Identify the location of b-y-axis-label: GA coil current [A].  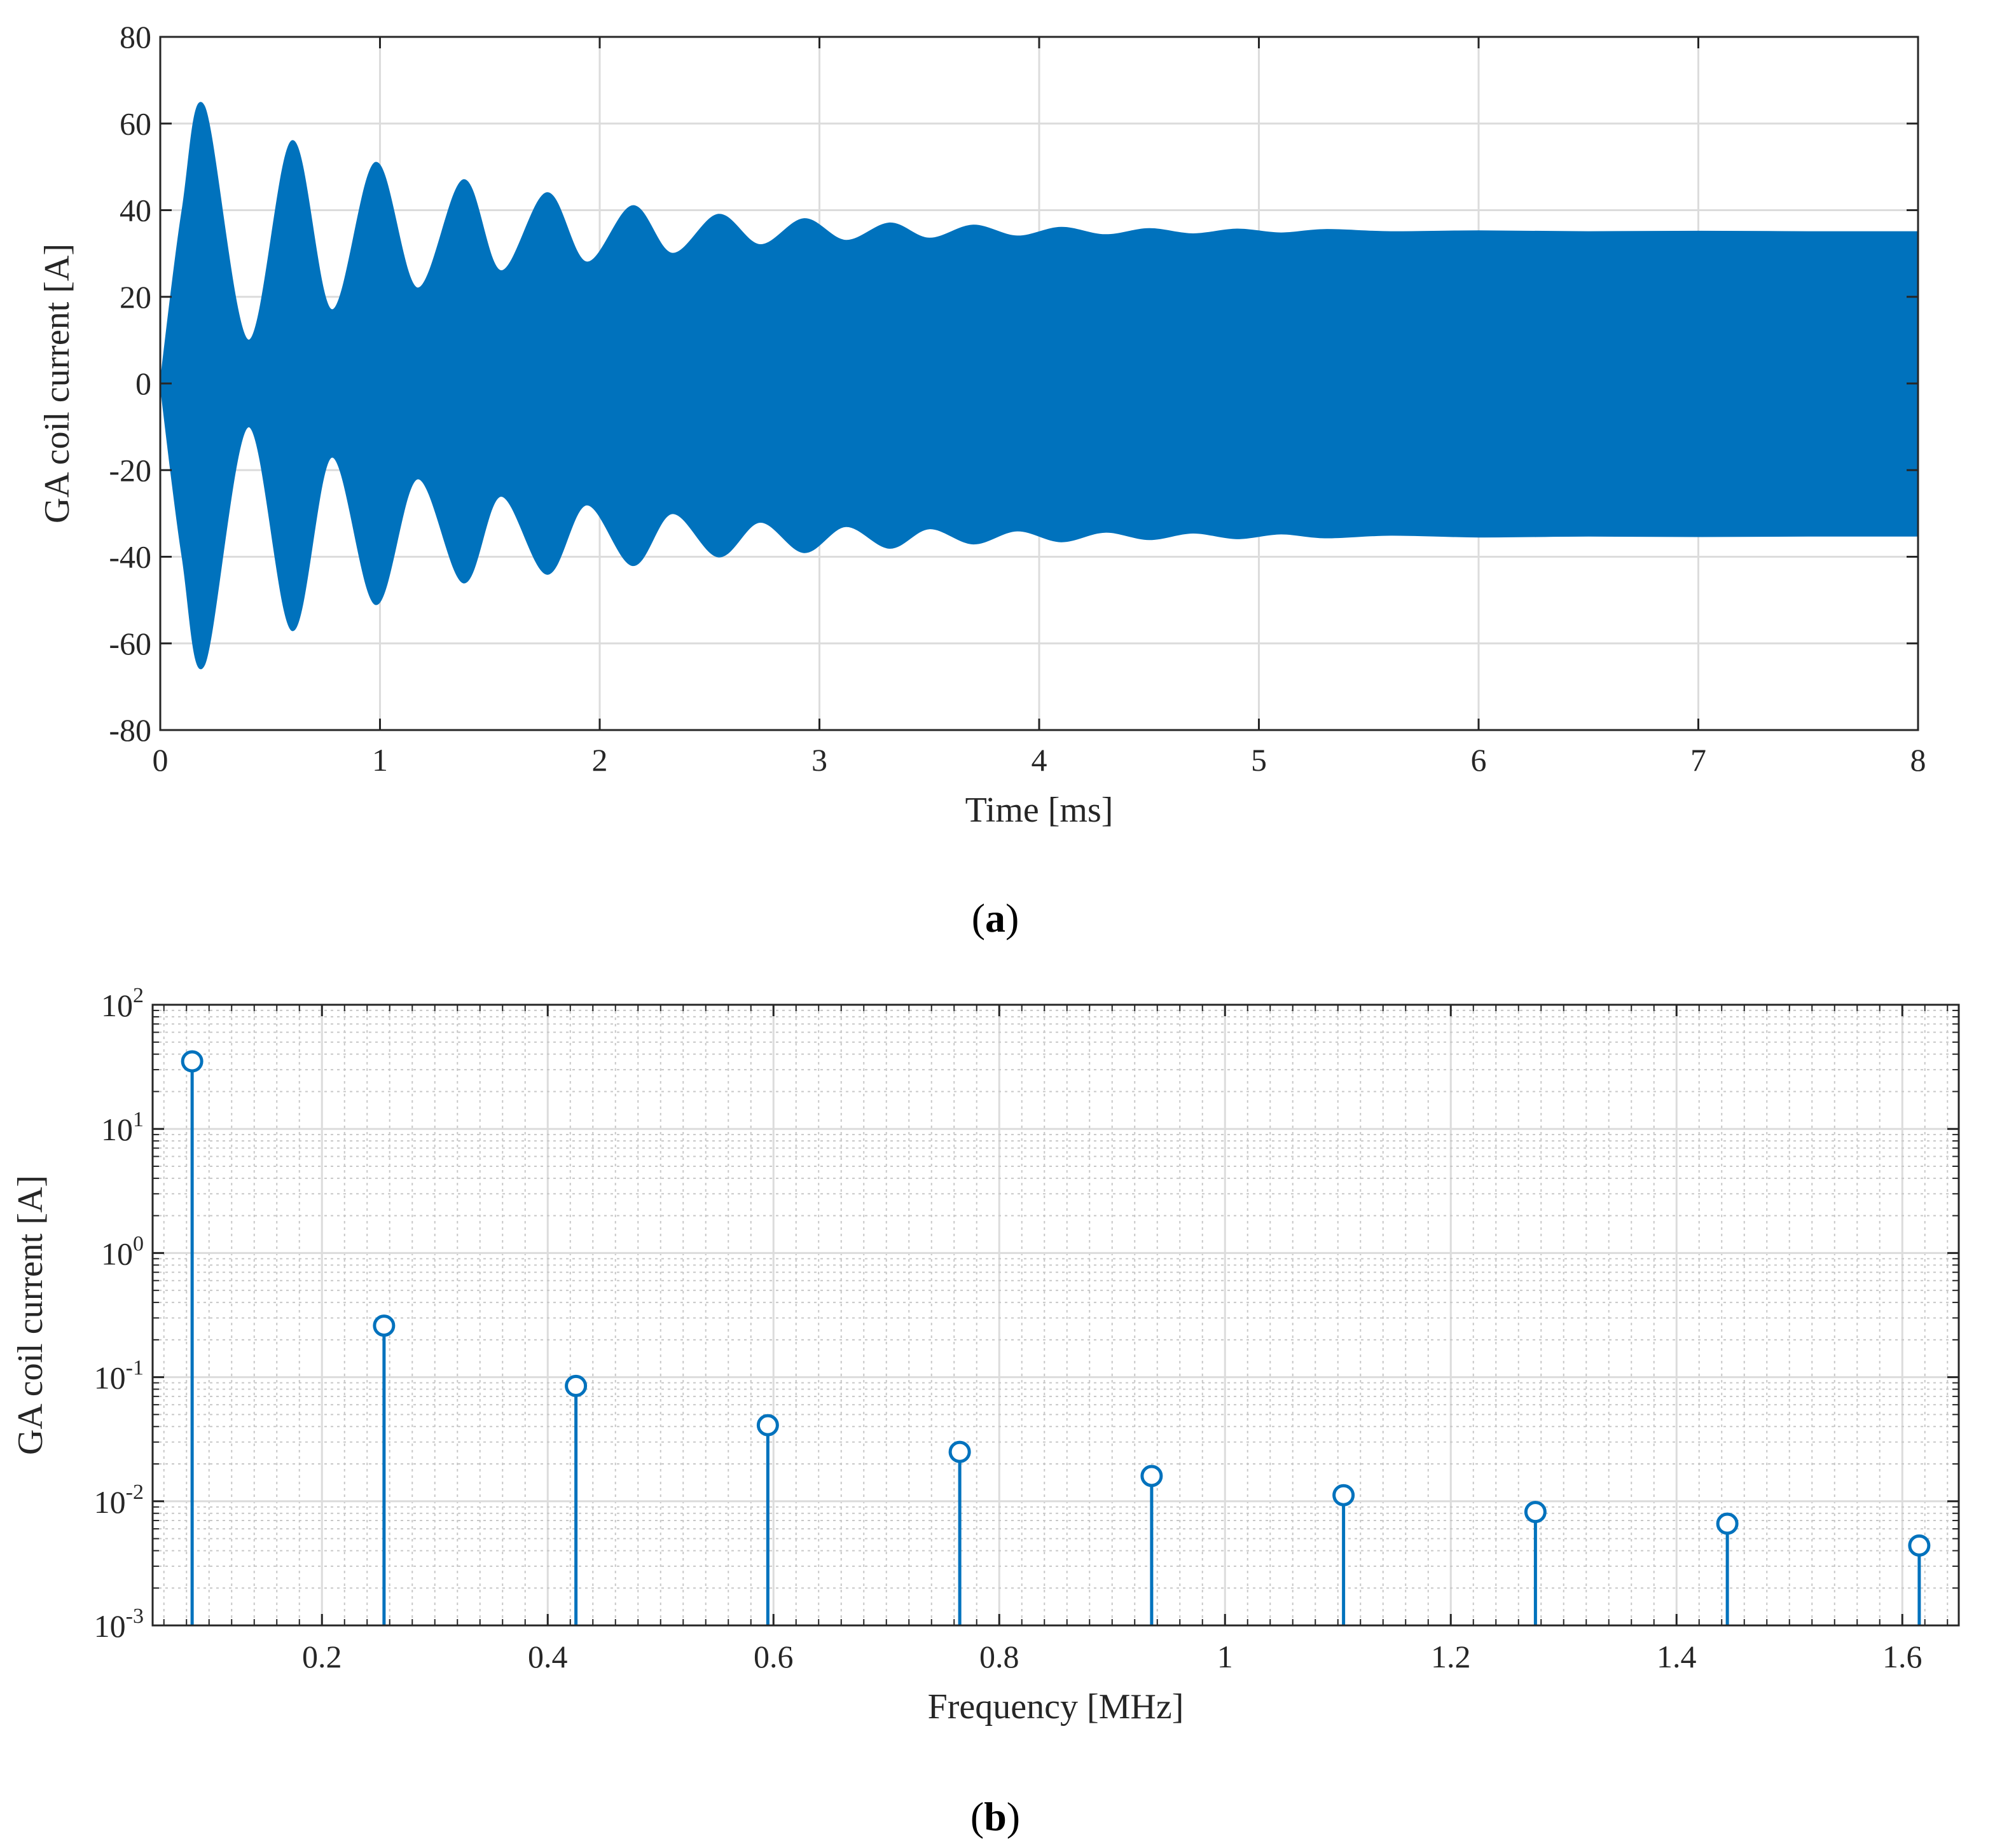
(30, 1315).